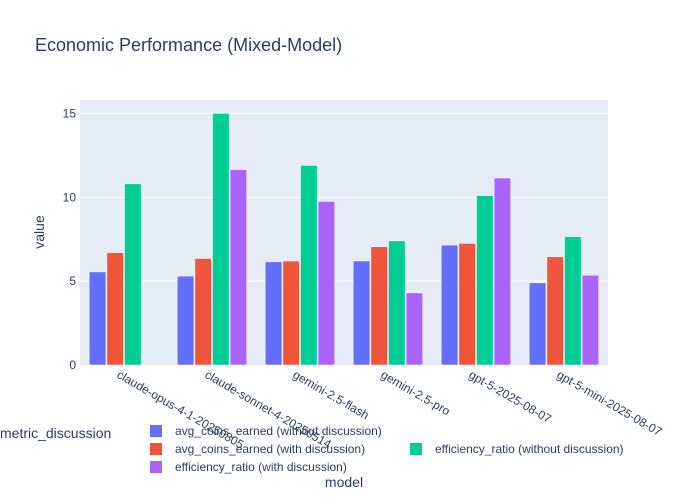 This screenshot has height=500, width=700. I want to click on x-axis-label: model, so click(344, 482).